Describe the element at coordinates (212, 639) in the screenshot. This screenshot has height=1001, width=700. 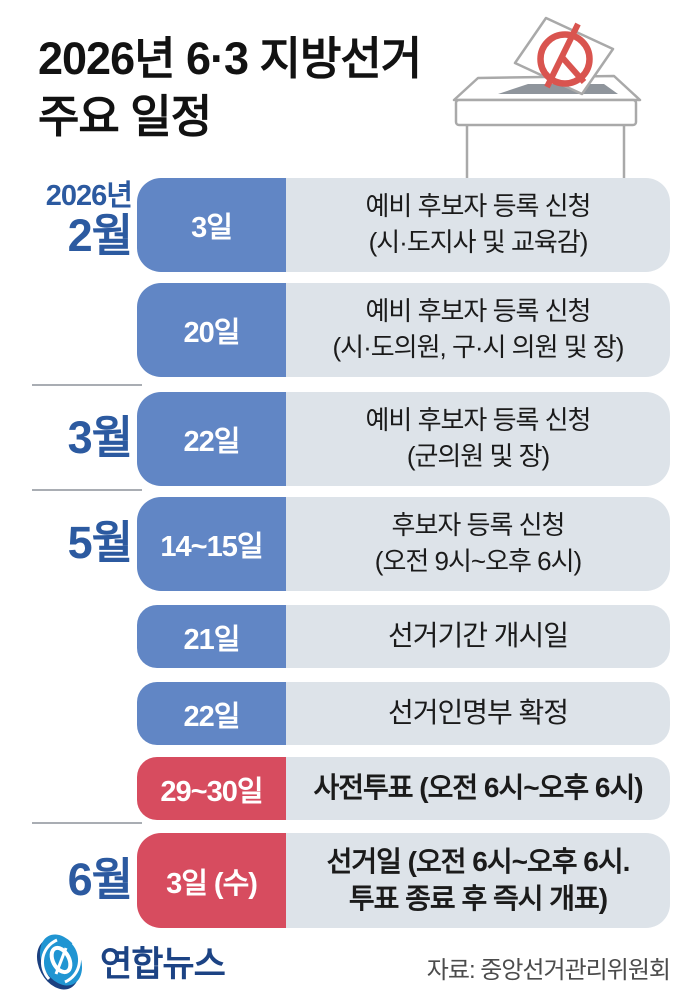
I see `date-label: 21일` at that location.